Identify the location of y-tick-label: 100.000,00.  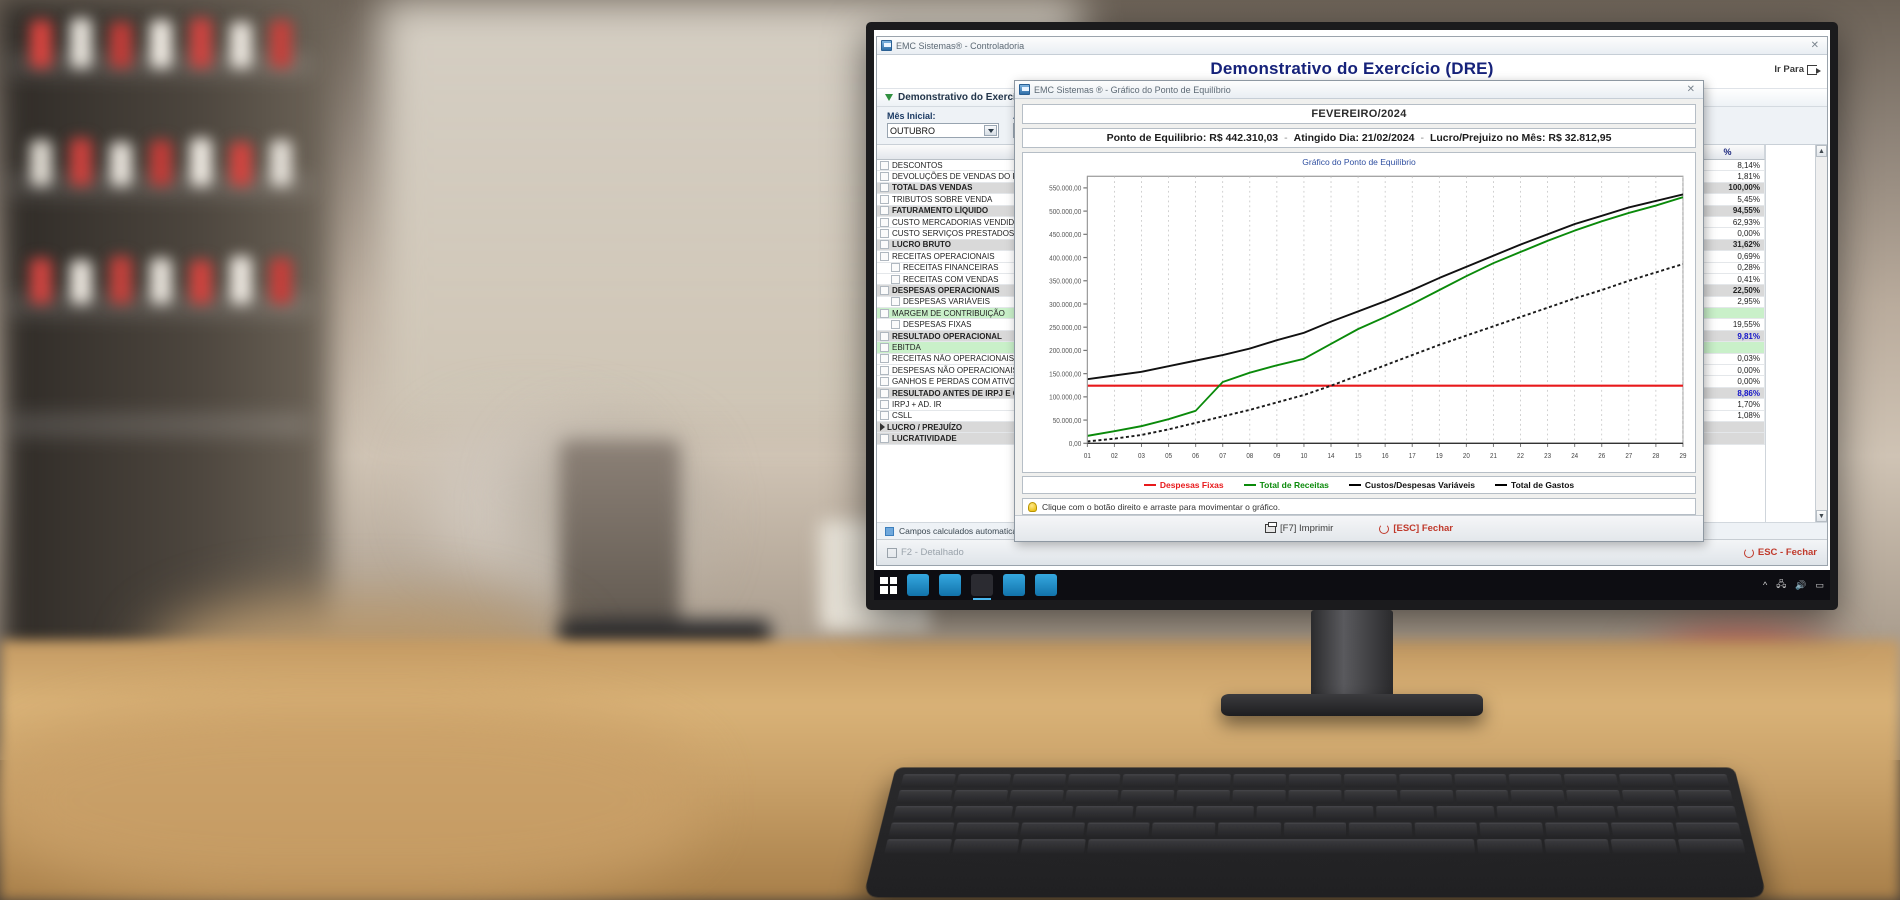
(1065, 397).